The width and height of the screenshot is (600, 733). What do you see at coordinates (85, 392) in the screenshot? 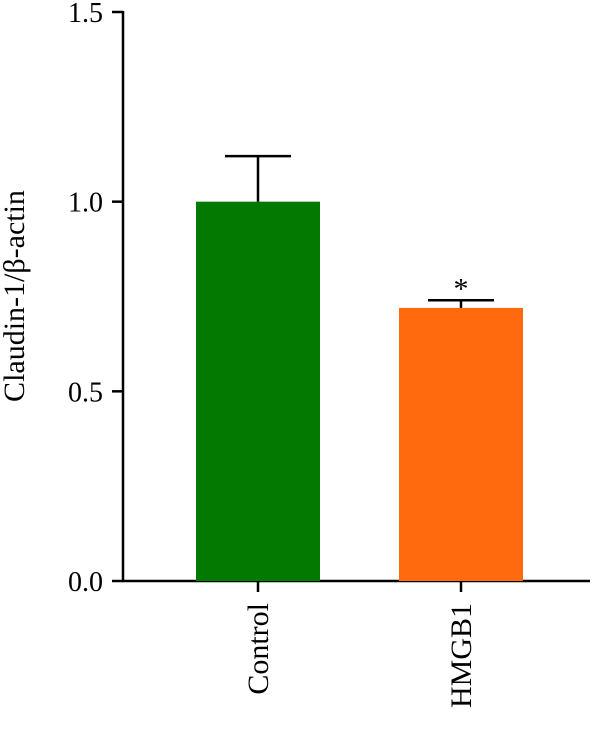
I see `y-tick-label: 0.5` at bounding box center [85, 392].